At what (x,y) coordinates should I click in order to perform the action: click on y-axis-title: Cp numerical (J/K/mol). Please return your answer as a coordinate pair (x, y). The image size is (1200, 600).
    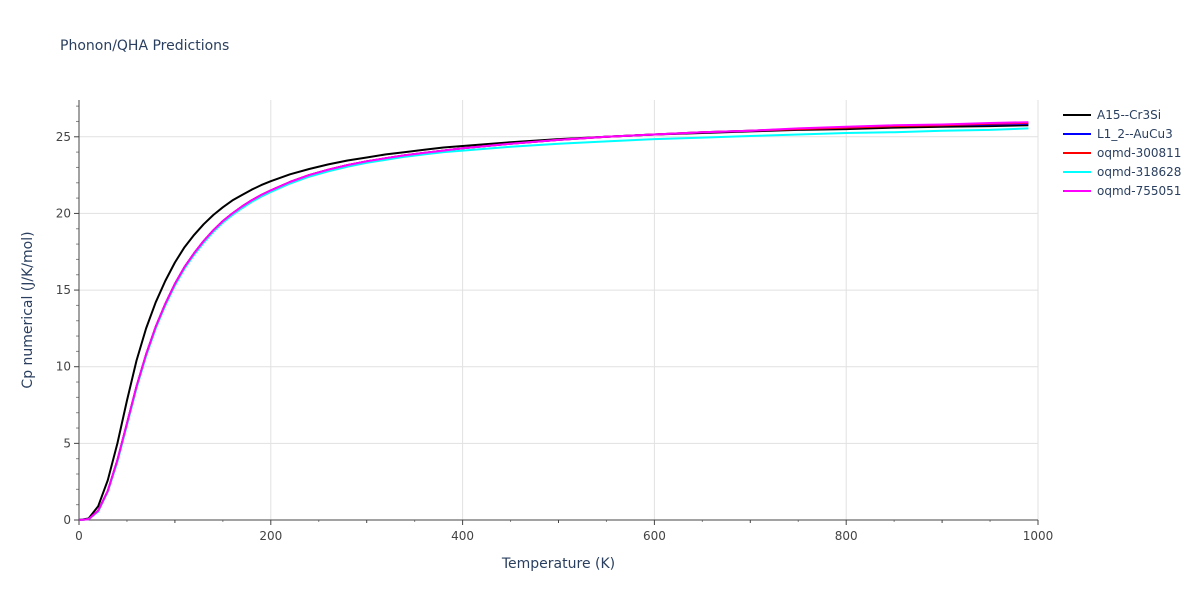
    Looking at the image, I should click on (28, 309).